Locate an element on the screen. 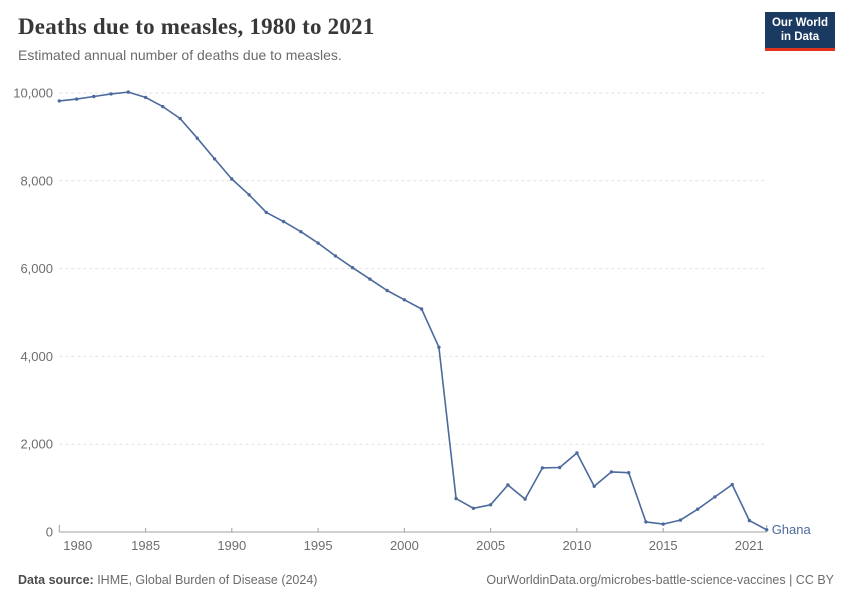 The width and height of the screenshot is (850, 600). owid-logo: Our World in Data is located at coordinates (799, 31).